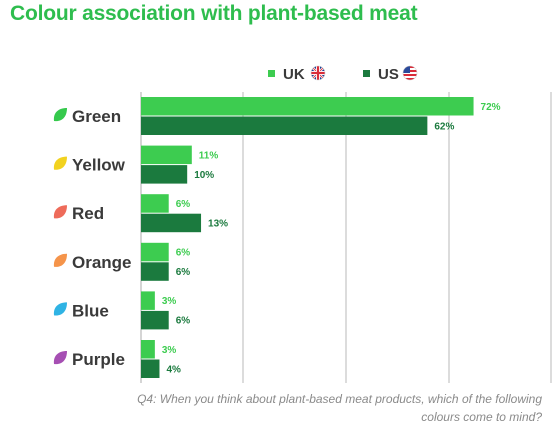  What do you see at coordinates (343, 74) in the screenshot?
I see `legend: UK US` at bounding box center [343, 74].